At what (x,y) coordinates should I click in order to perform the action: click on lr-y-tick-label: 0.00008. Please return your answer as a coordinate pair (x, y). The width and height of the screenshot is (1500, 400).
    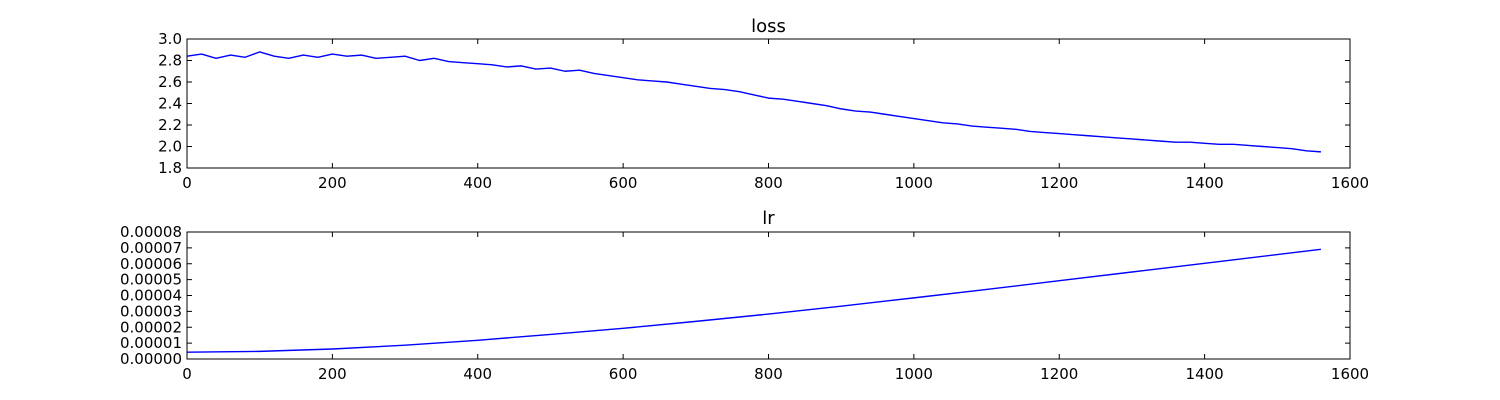
    Looking at the image, I should click on (151, 232).